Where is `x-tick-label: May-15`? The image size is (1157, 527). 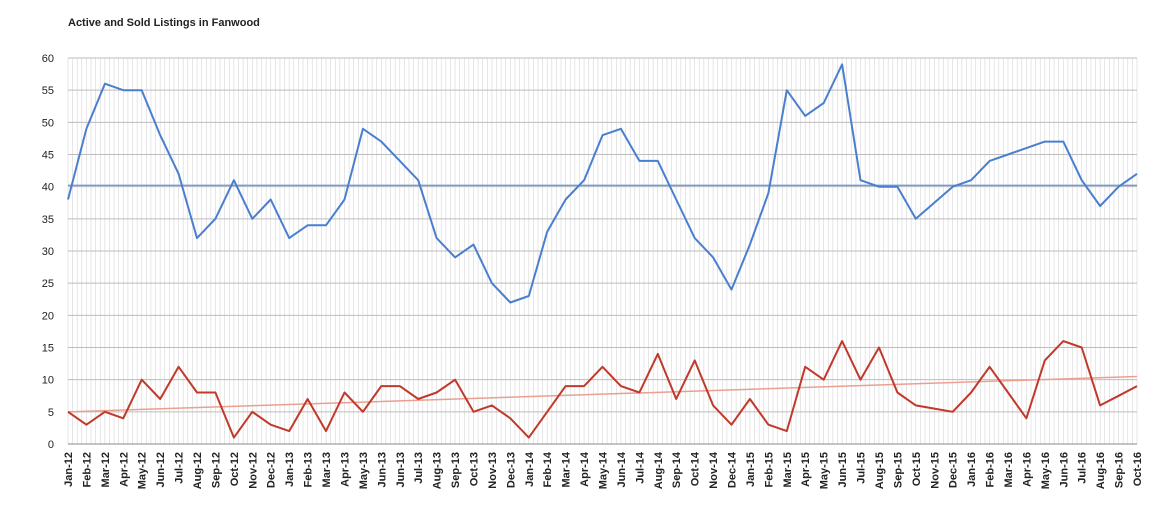 x-tick-label: May-15 is located at coordinates (825, 470).